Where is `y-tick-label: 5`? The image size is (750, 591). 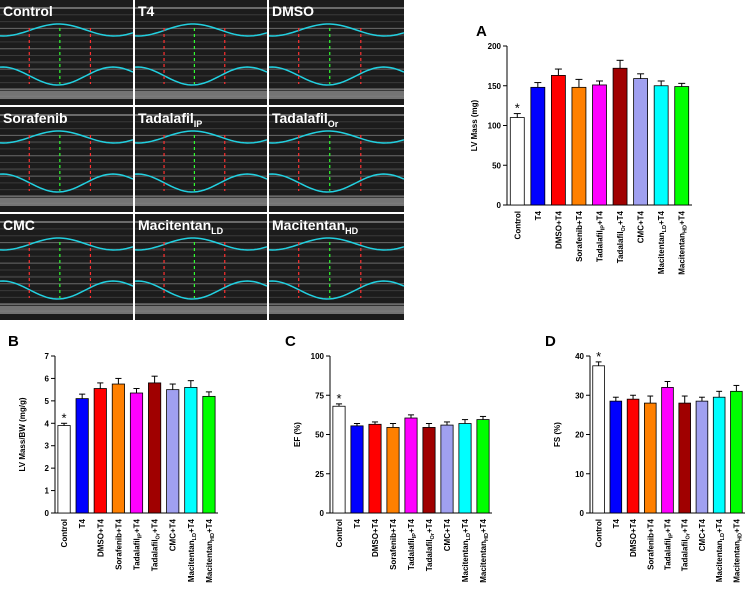 y-tick-label: 5 is located at coordinates (47, 401).